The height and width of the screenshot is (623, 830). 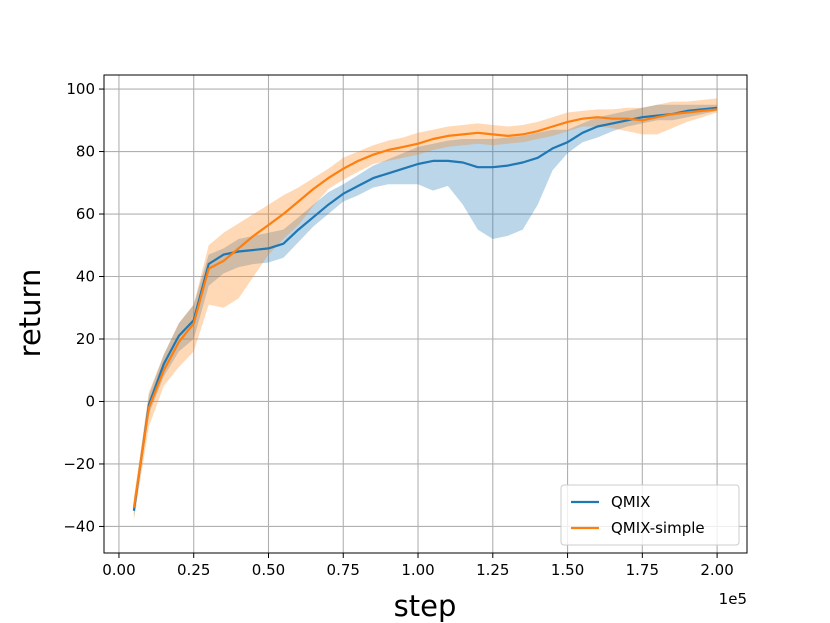 I want to click on x-axis-title: step, so click(x=425, y=606).